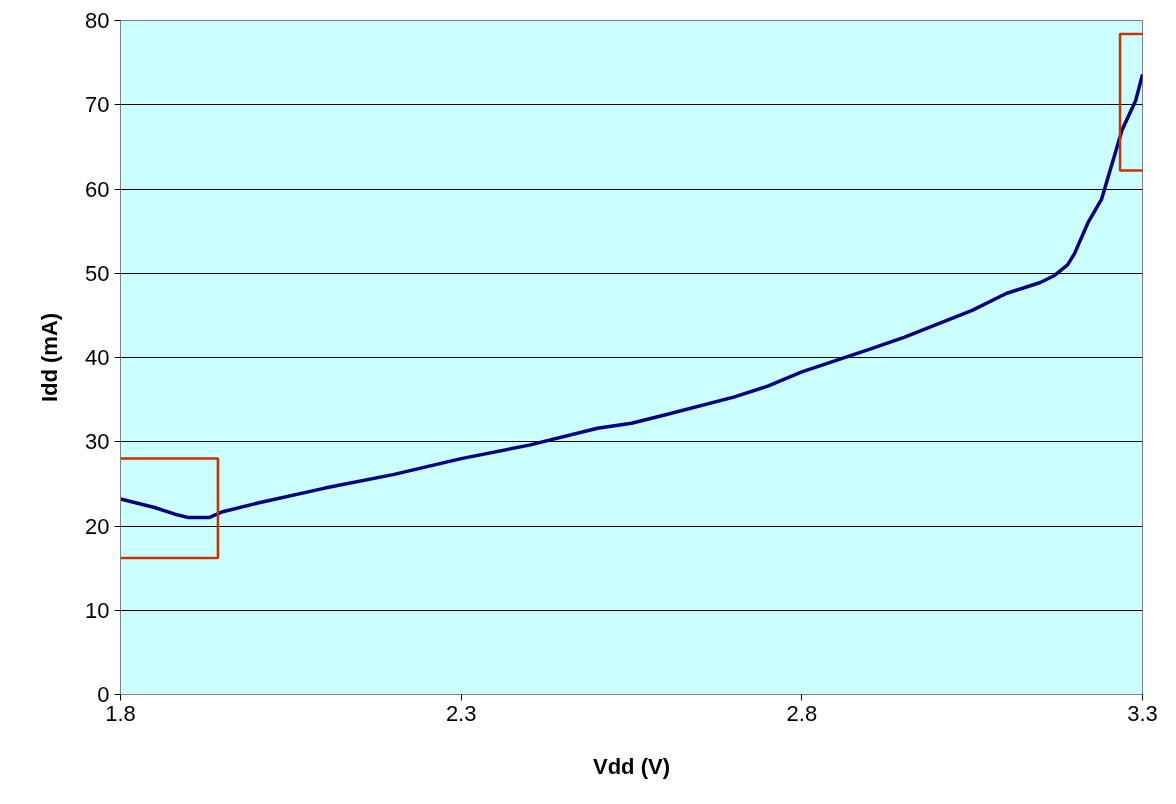 Image resolution: width=1176 pixels, height=804 pixels. Describe the element at coordinates (97, 526) in the screenshot. I see `y-tick-label: 20` at that location.